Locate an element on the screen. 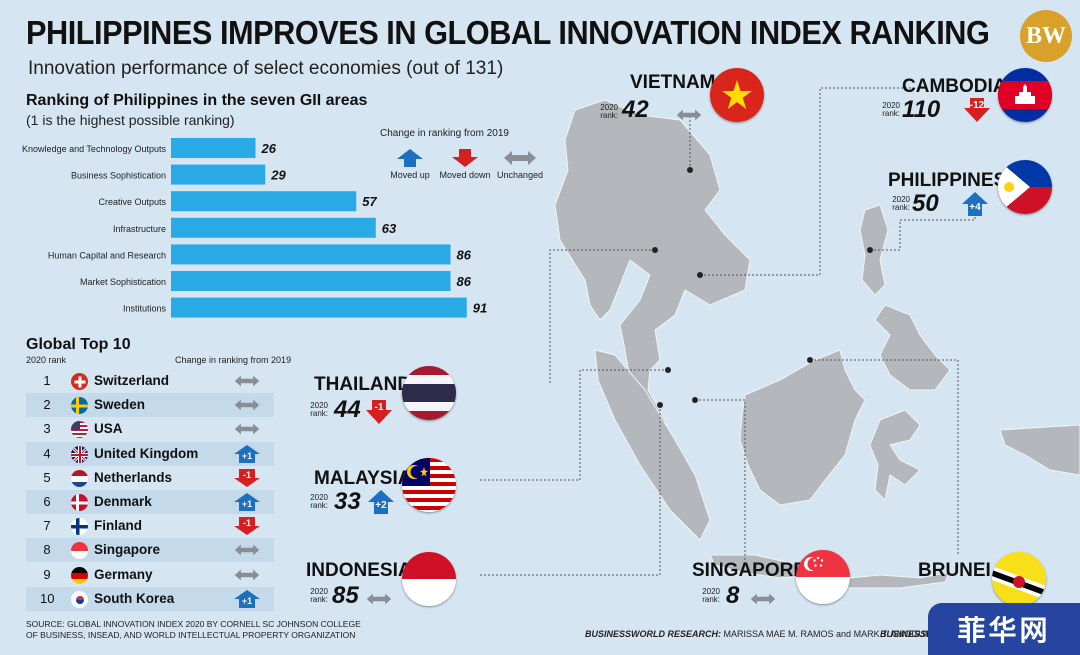 This screenshot has width=1080, height=655. new-guinea-shape is located at coordinates (1039, 450).